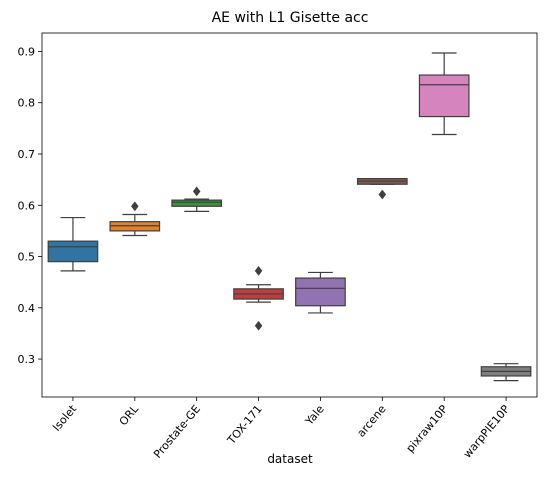 The image size is (545, 504). I want to click on box-warppie10p, so click(506, 372).